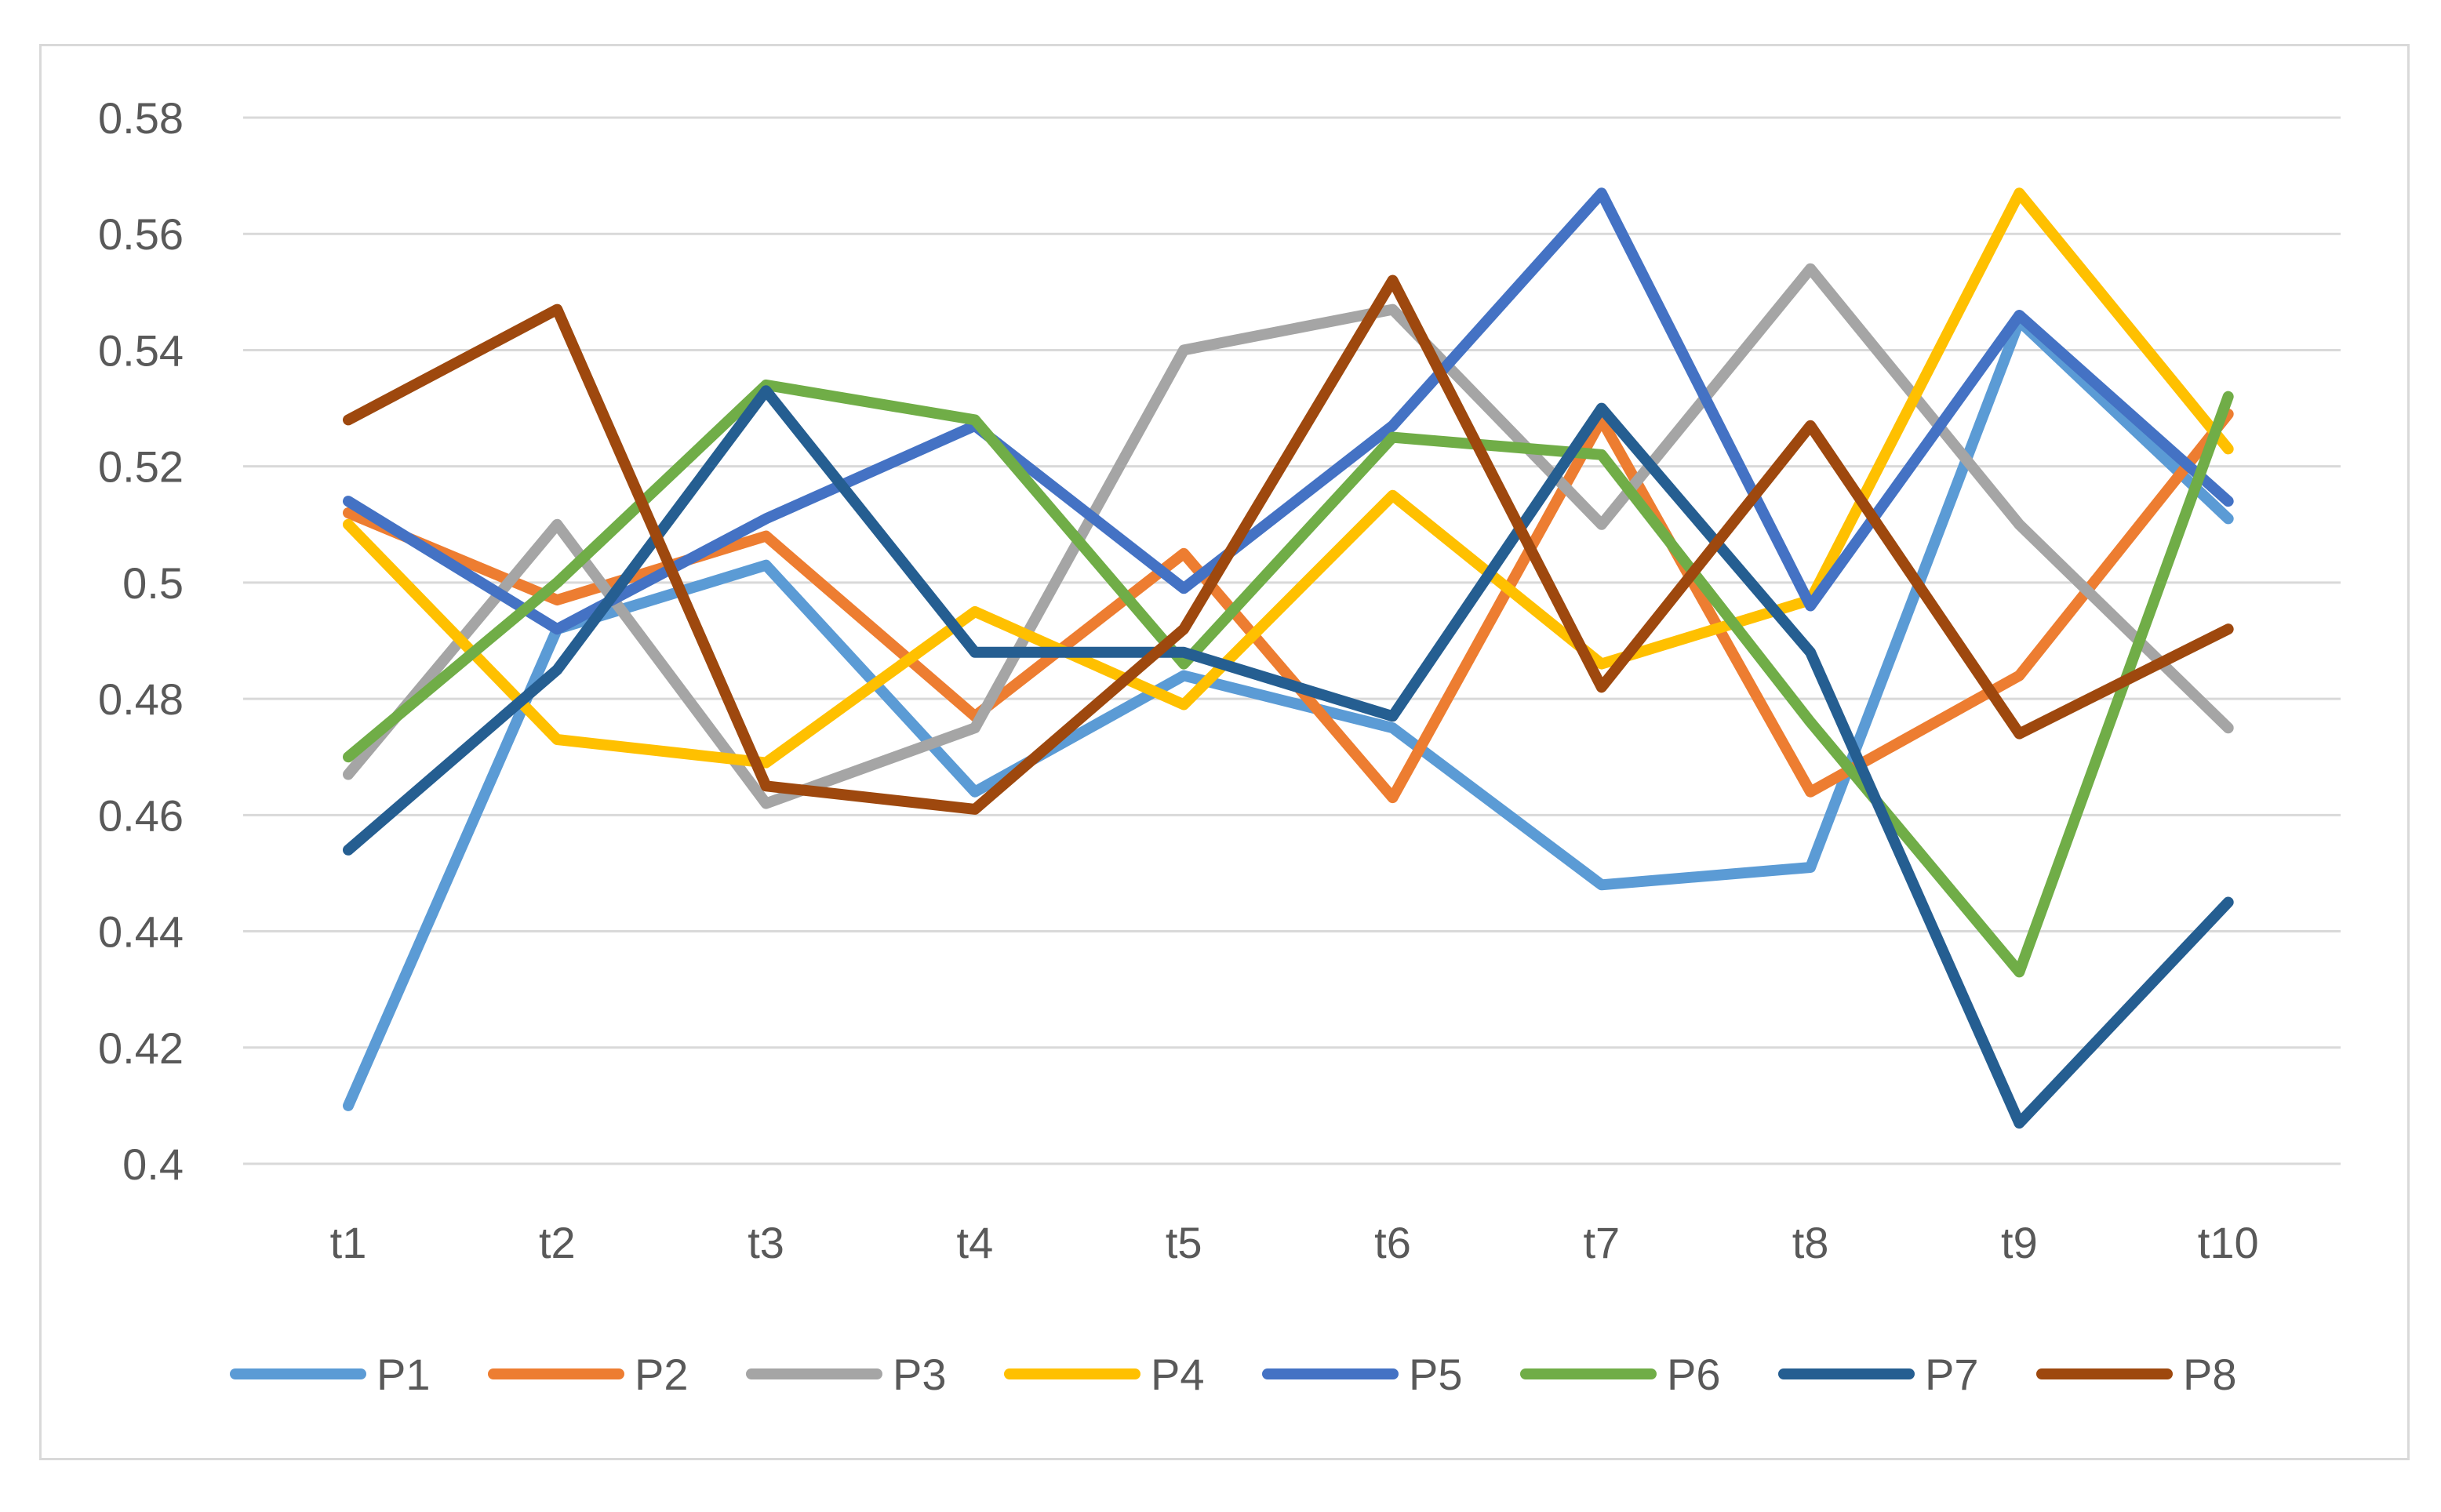 The height and width of the screenshot is (1512, 2441). Describe the element at coordinates (1104, 1374) in the screenshot. I see `legend-item-p4: P4` at that location.